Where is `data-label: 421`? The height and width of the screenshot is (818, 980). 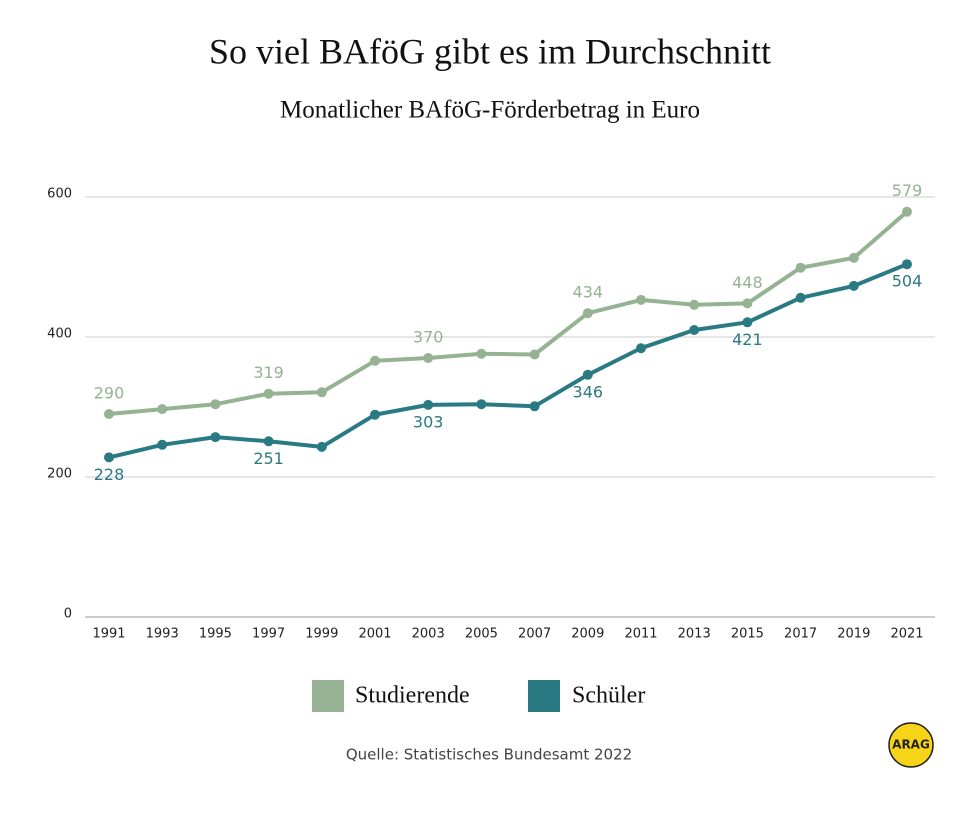
data-label: 421 is located at coordinates (747, 339).